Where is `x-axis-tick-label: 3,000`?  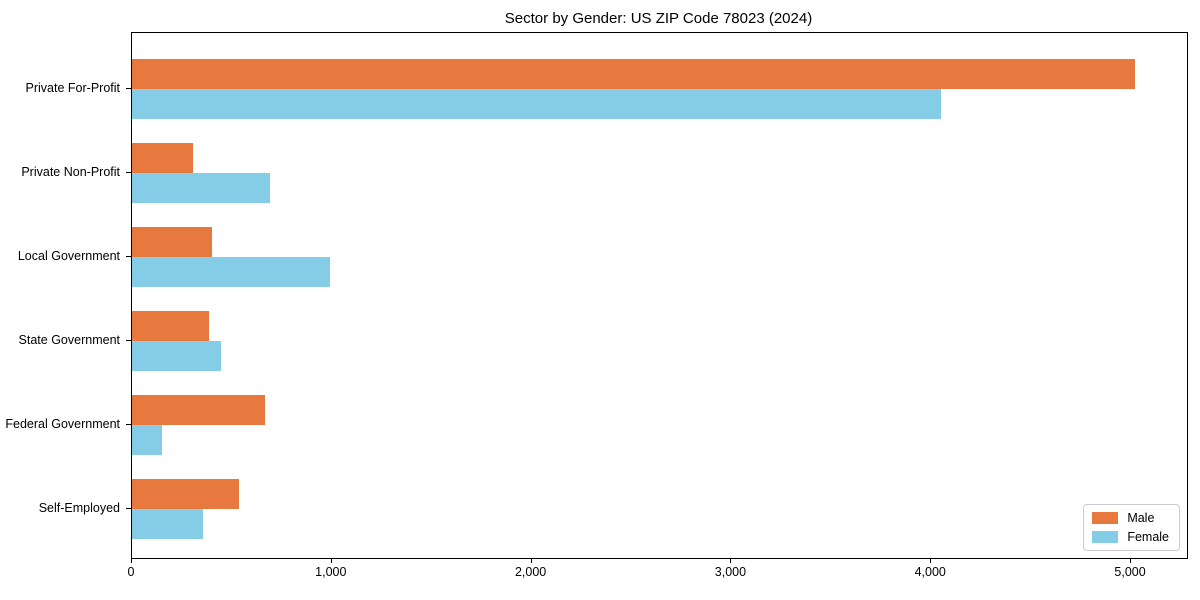 x-axis-tick-label: 3,000 is located at coordinates (730, 572).